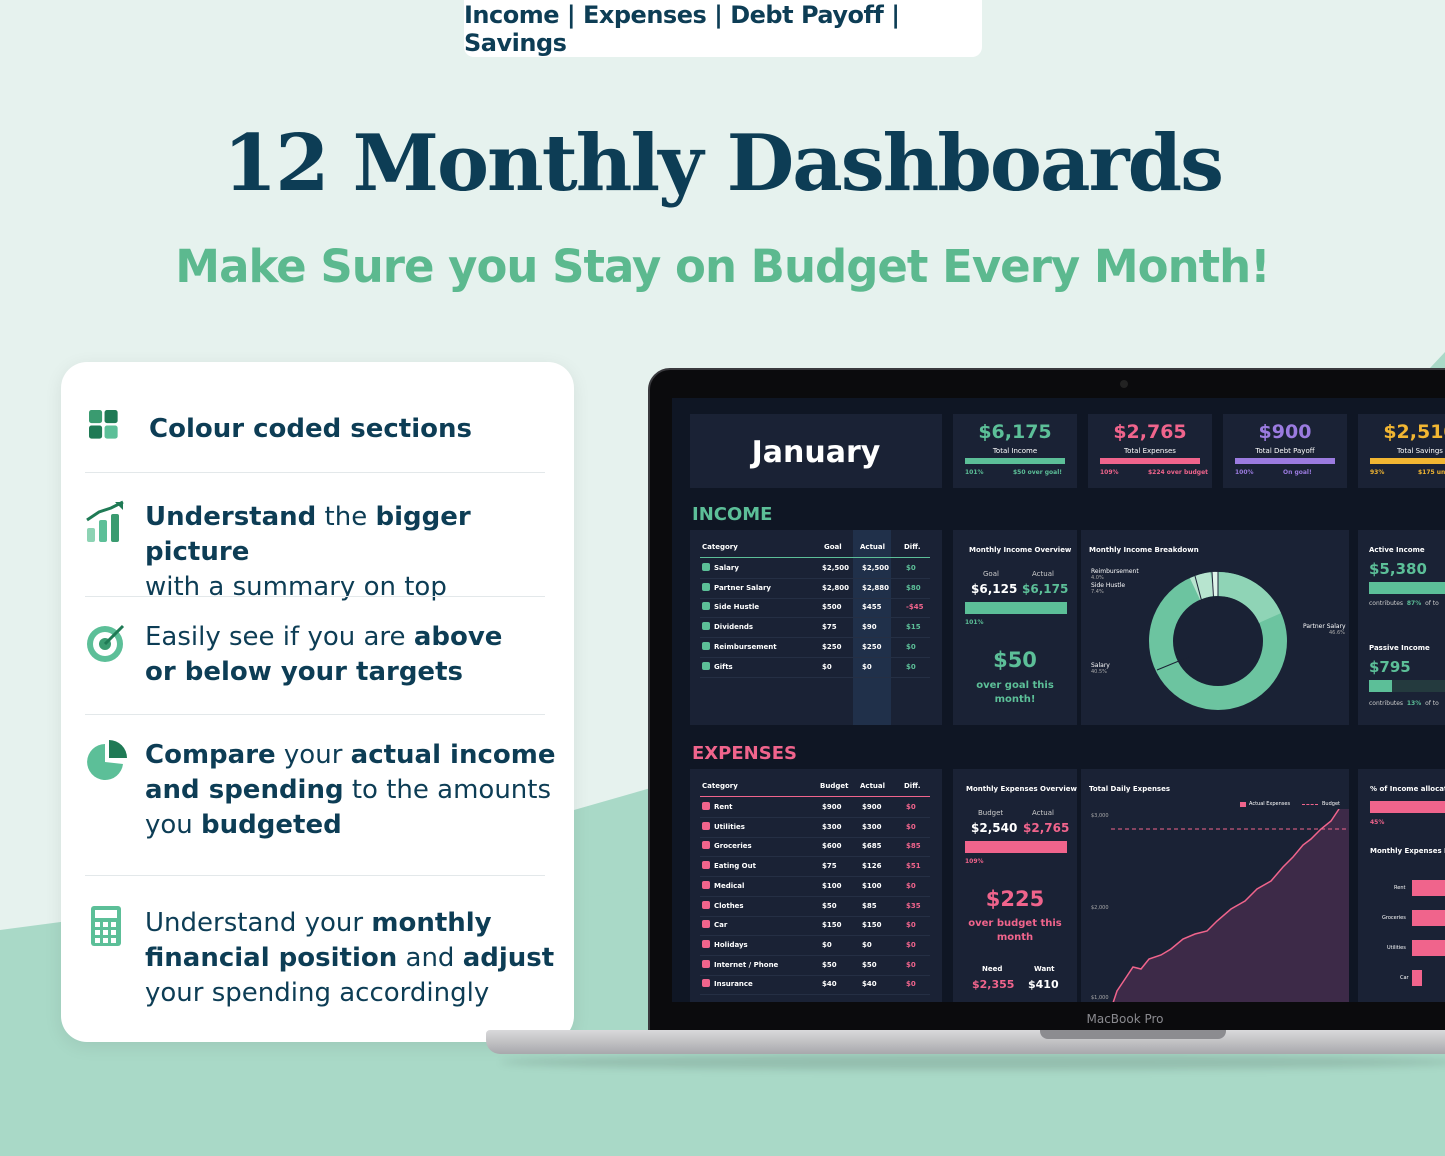  What do you see at coordinates (872, 807) in the screenshot?
I see `row-actual: $900` at bounding box center [872, 807].